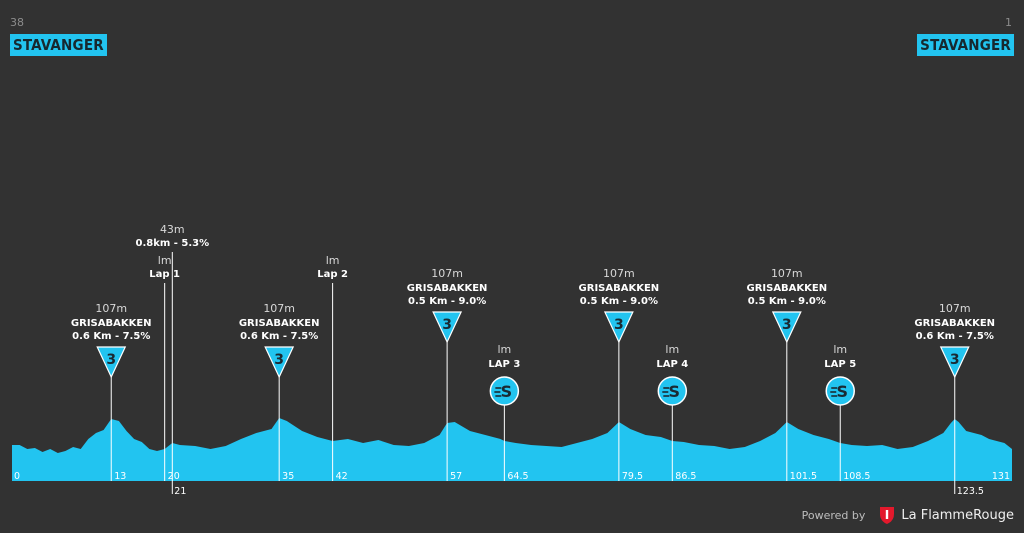 The image size is (1024, 533). What do you see at coordinates (17, 476) in the screenshot?
I see `km-tick-label: 0` at bounding box center [17, 476].